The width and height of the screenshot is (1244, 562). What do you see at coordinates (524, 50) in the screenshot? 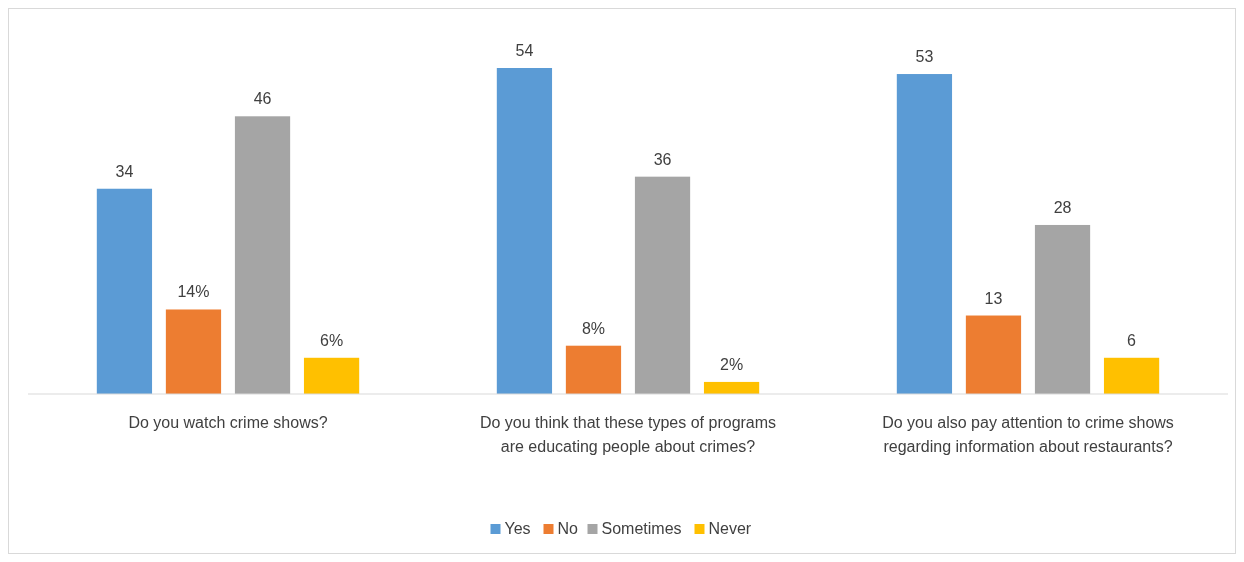
I see `data-label: 54` at bounding box center [524, 50].